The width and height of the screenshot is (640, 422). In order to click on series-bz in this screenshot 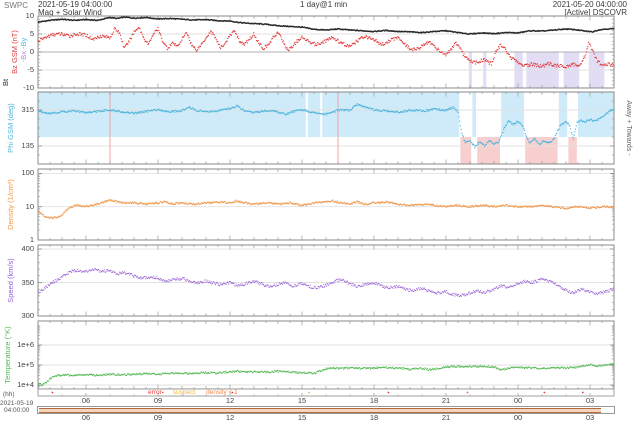, I will do `click(326, 47)`.